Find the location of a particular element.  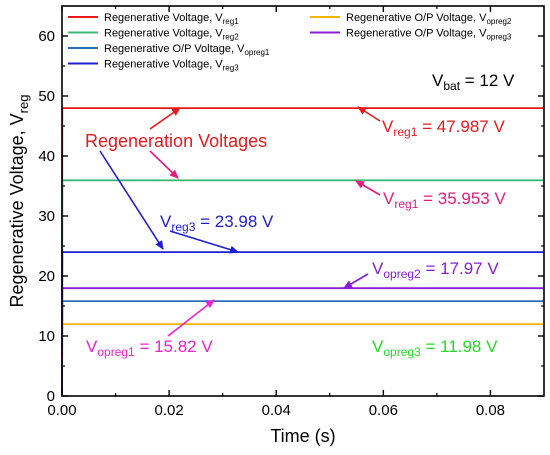

legend-item-opreg1: Regenerative O/P Voltage, Vopreg1 is located at coordinates (169, 50).